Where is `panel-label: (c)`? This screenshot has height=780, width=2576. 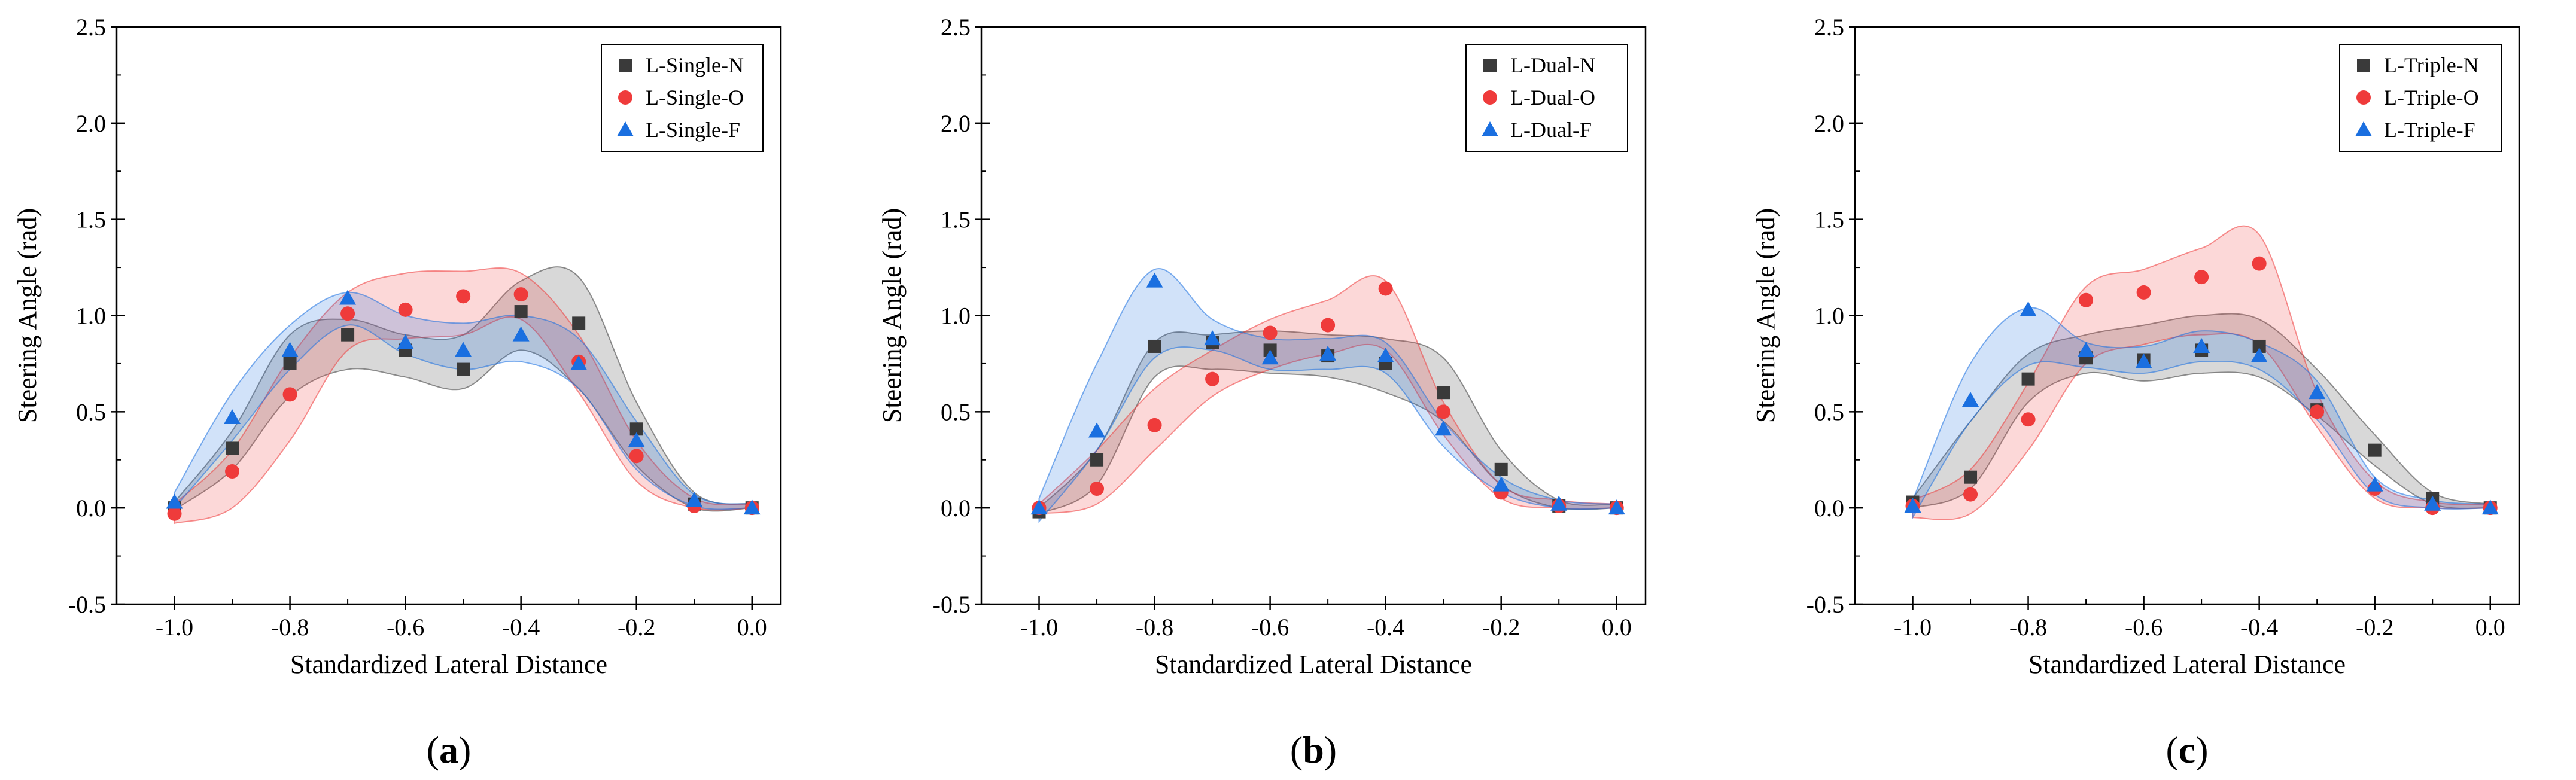
panel-label: (c) is located at coordinates (2187, 750).